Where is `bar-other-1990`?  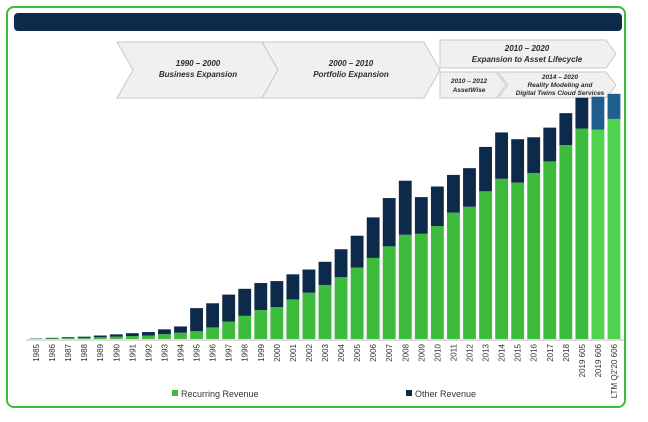 bar-other-1990 is located at coordinates (116, 335).